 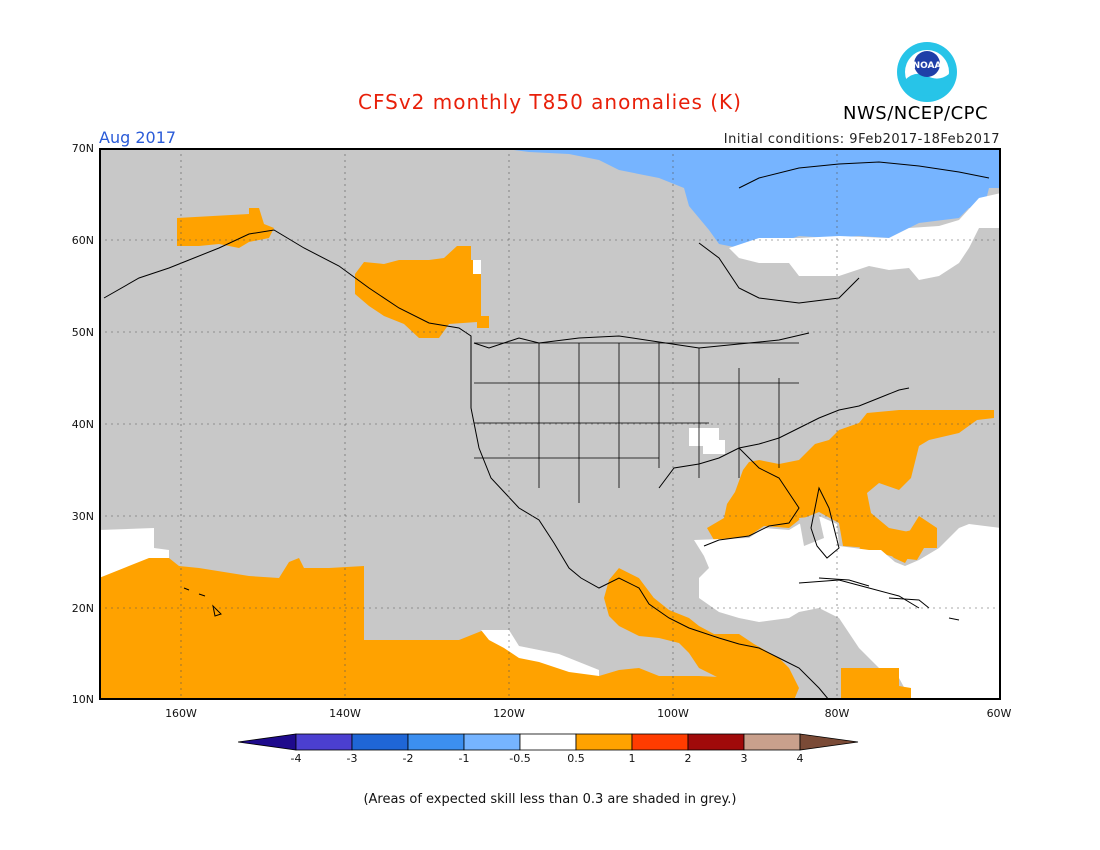 What do you see at coordinates (82, 608) in the screenshot?
I see `lat-label-20n: 20N` at bounding box center [82, 608].